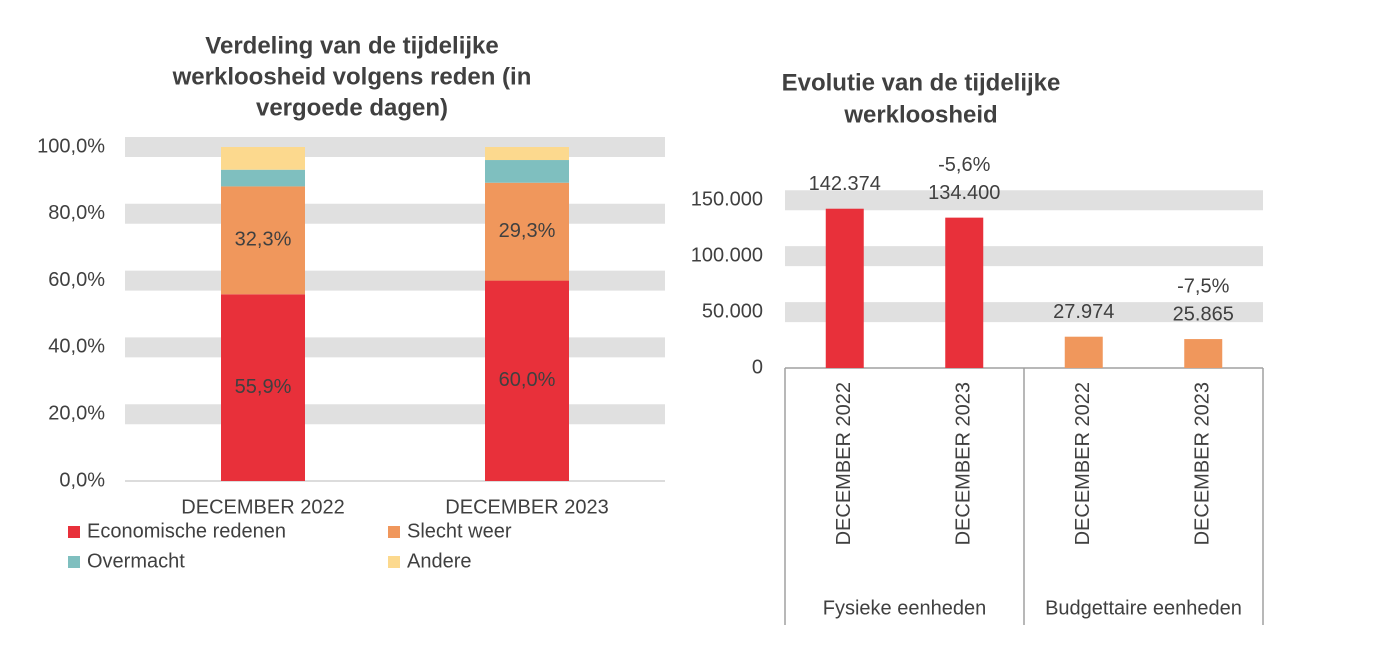 This screenshot has width=1380, height=657. Describe the element at coordinates (351, 45) in the screenshot. I see `chart-title: Verdeling van de tijdelijke` at that location.